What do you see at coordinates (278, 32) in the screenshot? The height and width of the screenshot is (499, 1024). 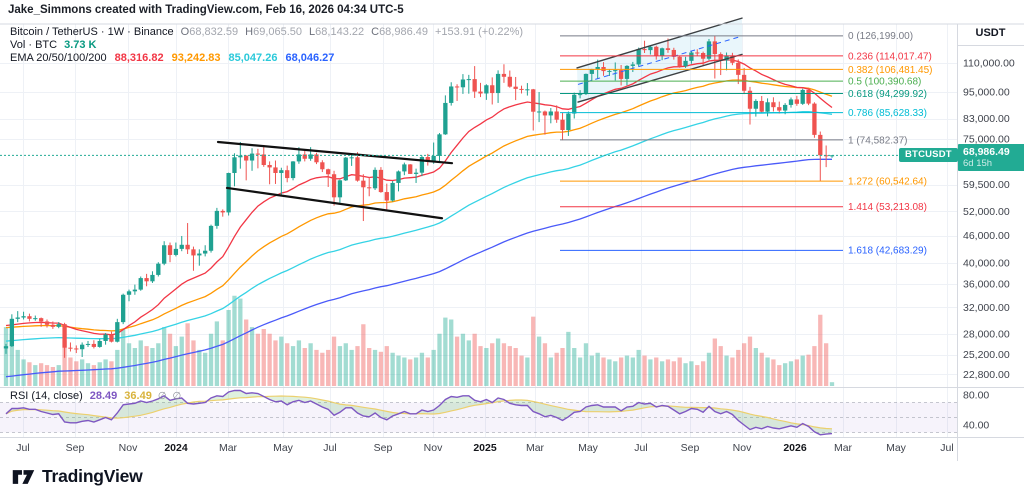 I see `high-value: 69,065.50` at bounding box center [278, 32].